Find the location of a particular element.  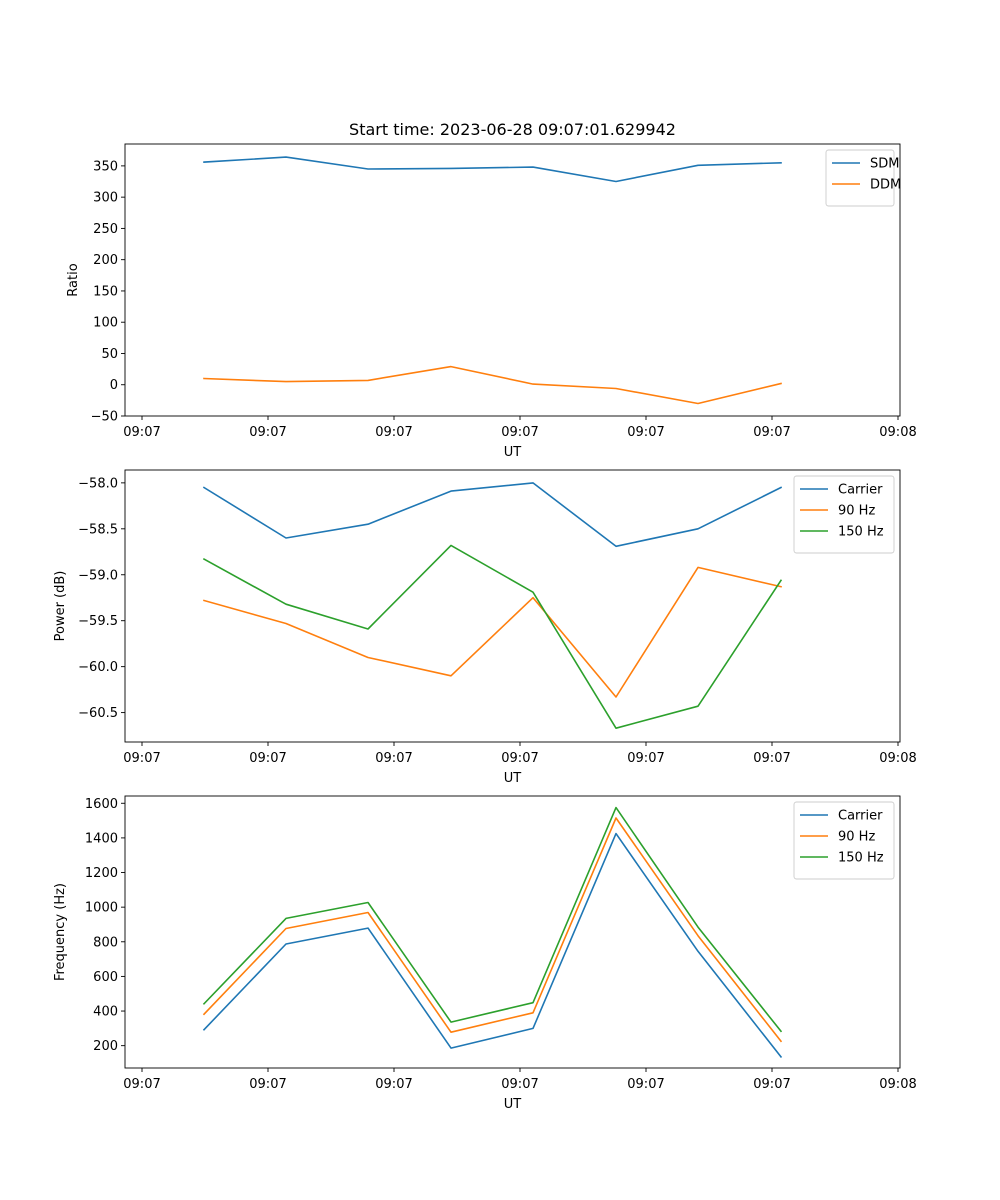

y-tick-label: 1400 is located at coordinates (101, 838).